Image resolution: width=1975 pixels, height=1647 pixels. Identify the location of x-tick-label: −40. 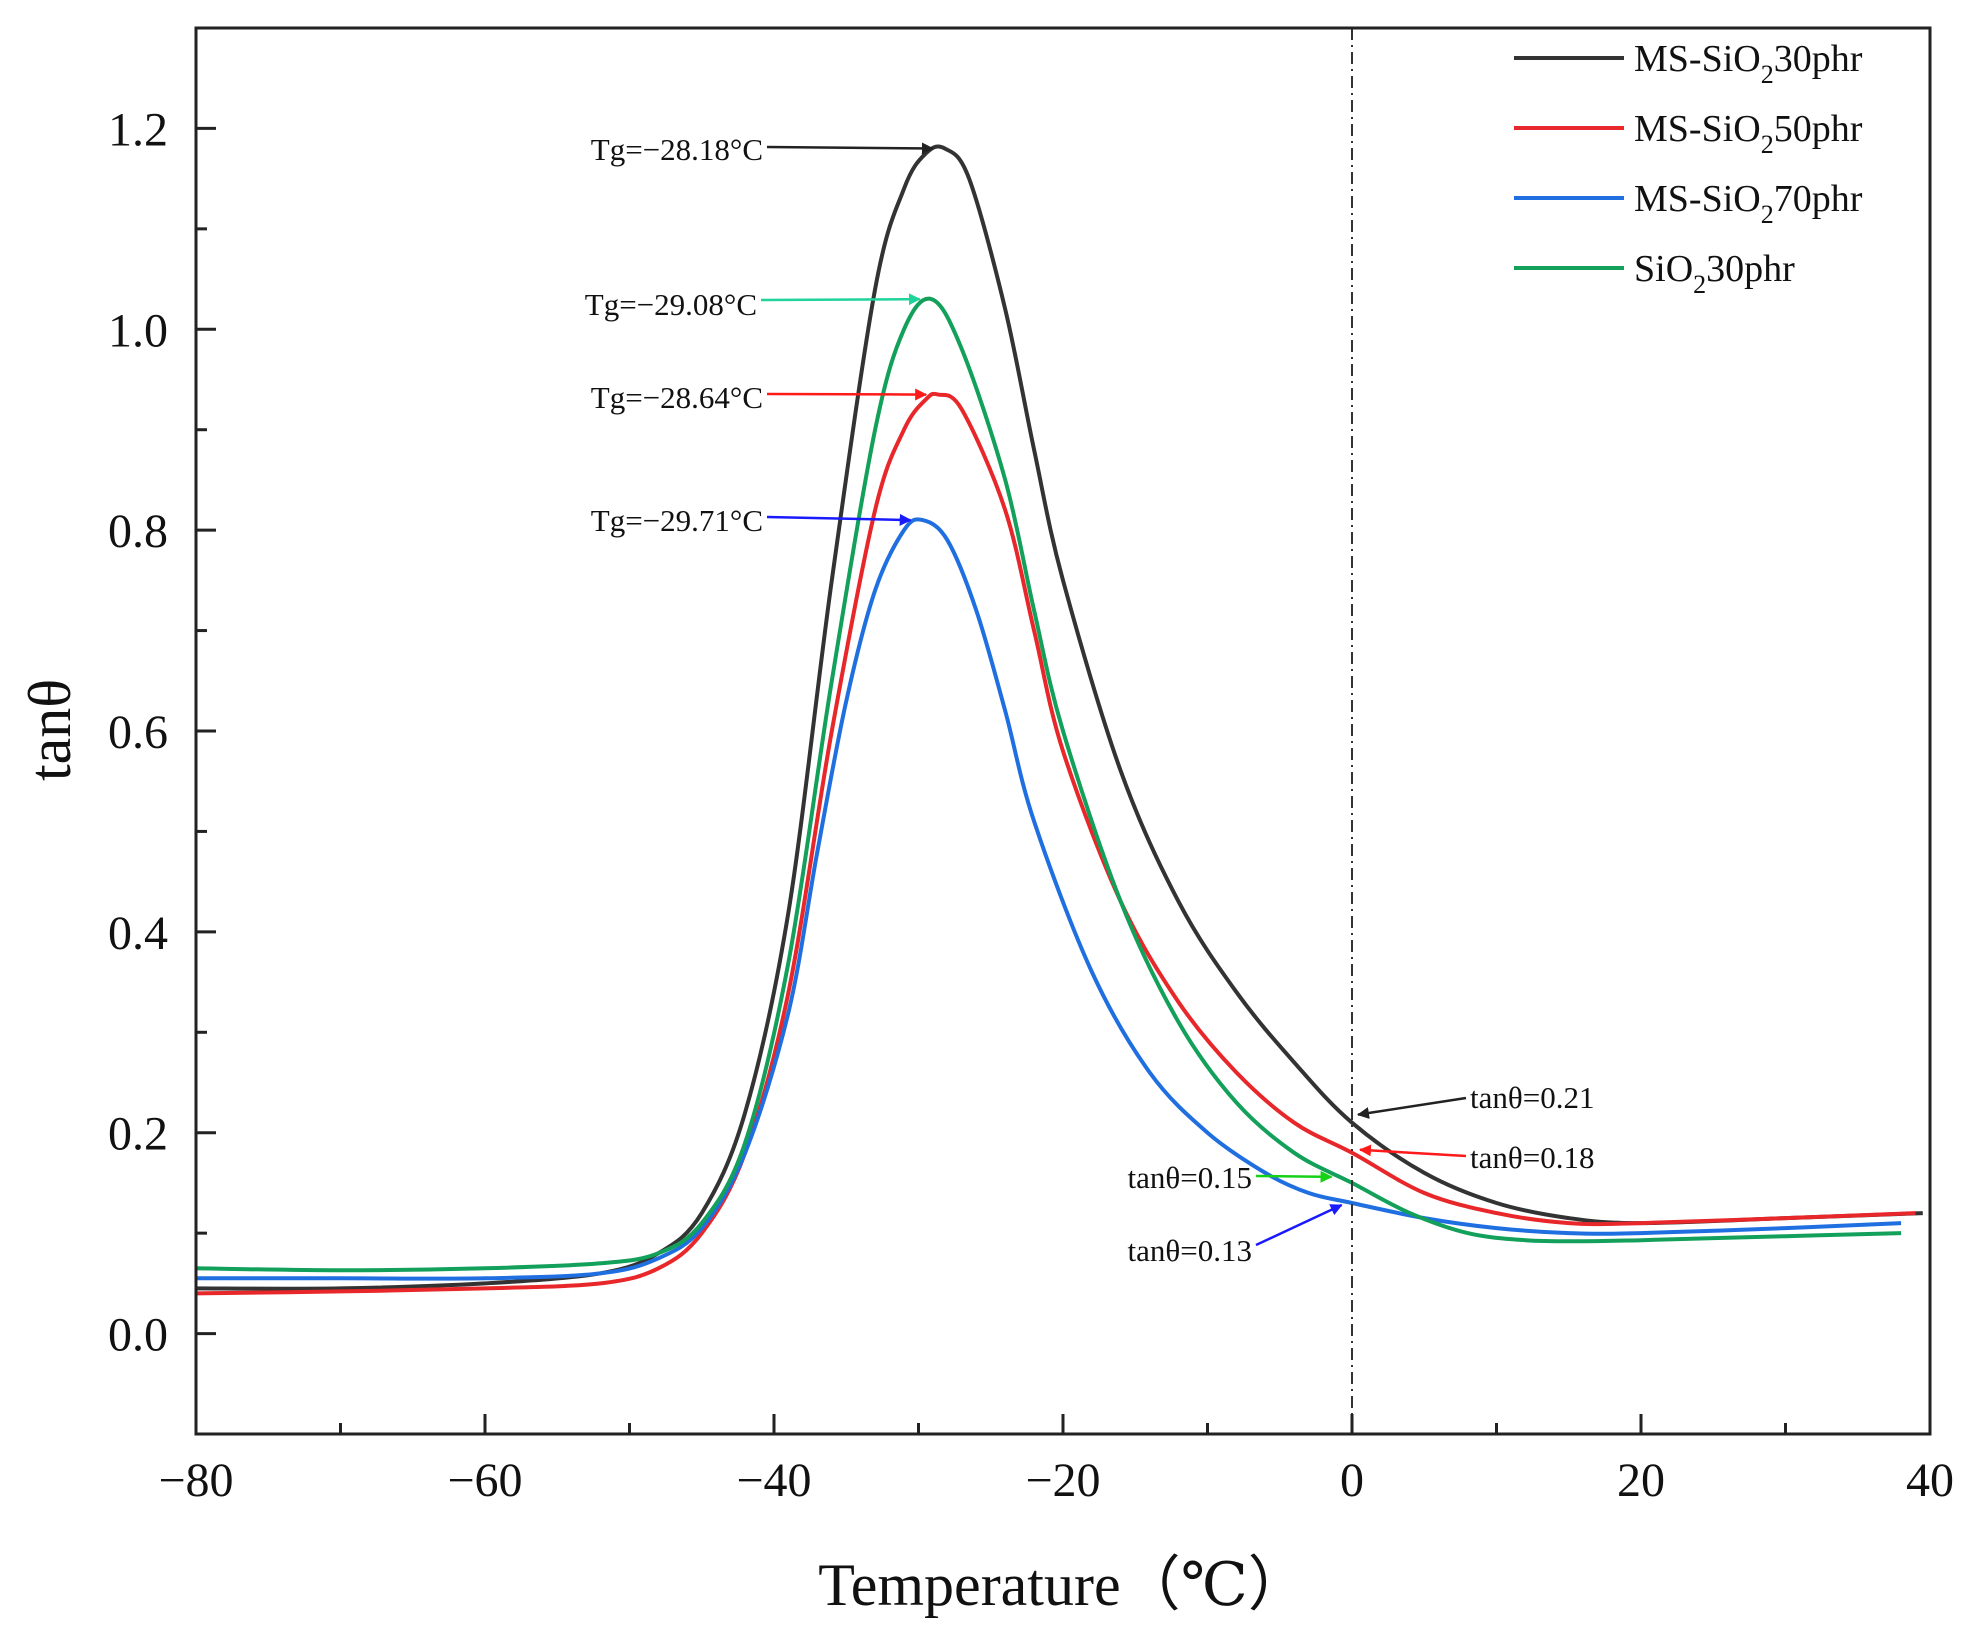
(773, 1480).